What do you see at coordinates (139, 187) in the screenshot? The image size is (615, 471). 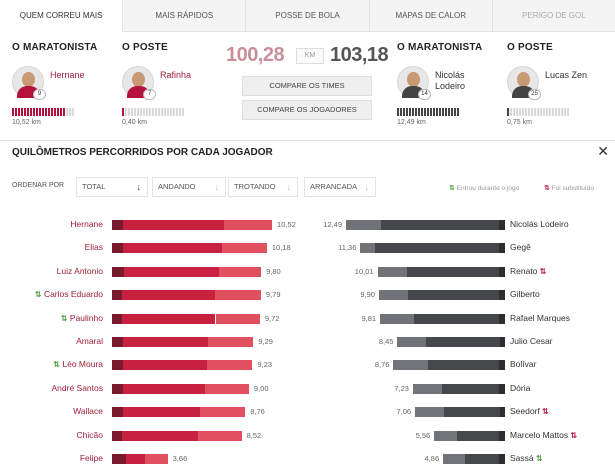 I see `arrow-down-icon: ↓` at bounding box center [139, 187].